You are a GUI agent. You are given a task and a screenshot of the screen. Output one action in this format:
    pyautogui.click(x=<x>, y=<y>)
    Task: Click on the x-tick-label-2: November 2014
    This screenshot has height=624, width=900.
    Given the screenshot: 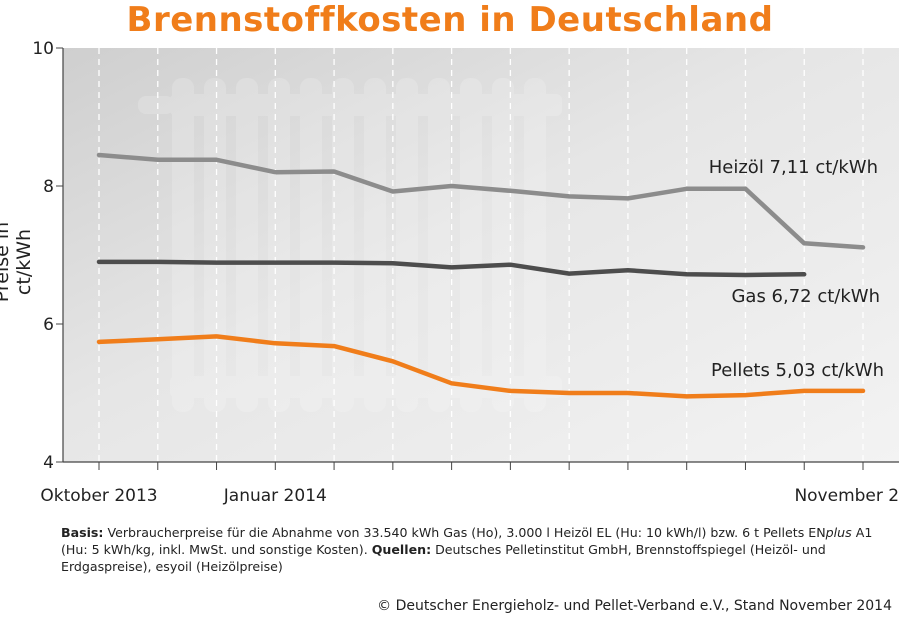 What is the action you would take?
    pyautogui.click(x=847, y=496)
    